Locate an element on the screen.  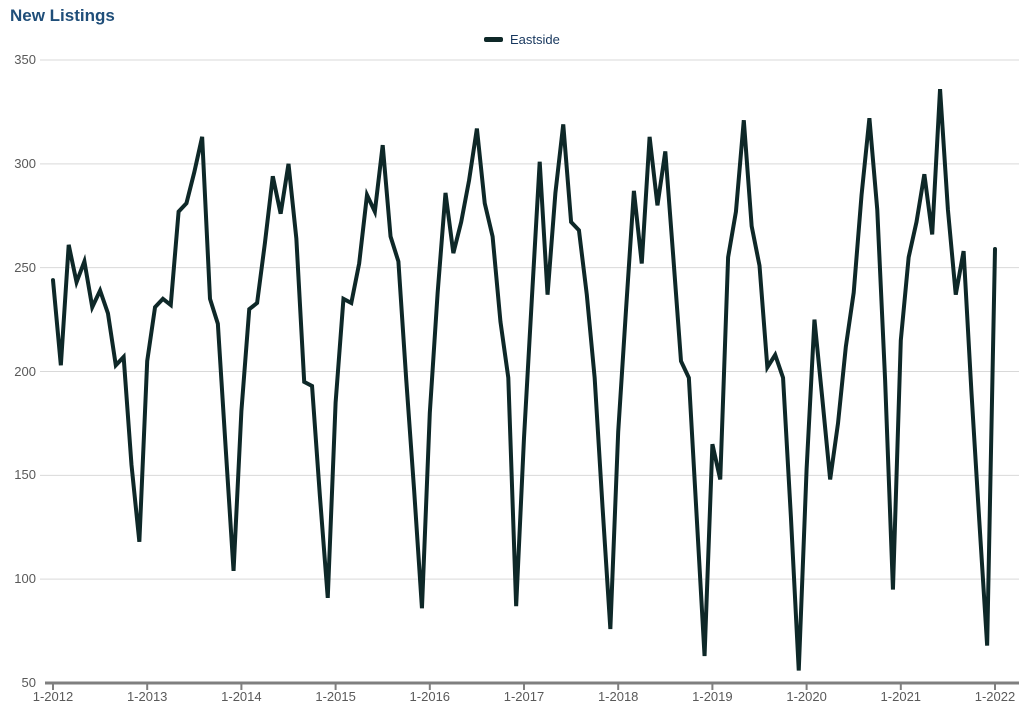
x-axis-label: 1-2012 is located at coordinates (53, 696).